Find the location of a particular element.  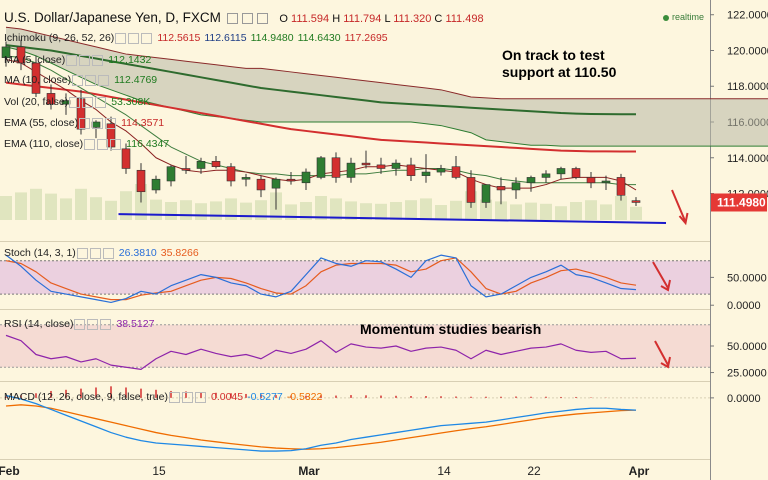

legend-label: Vol (20, false) is located at coordinates (36, 102).